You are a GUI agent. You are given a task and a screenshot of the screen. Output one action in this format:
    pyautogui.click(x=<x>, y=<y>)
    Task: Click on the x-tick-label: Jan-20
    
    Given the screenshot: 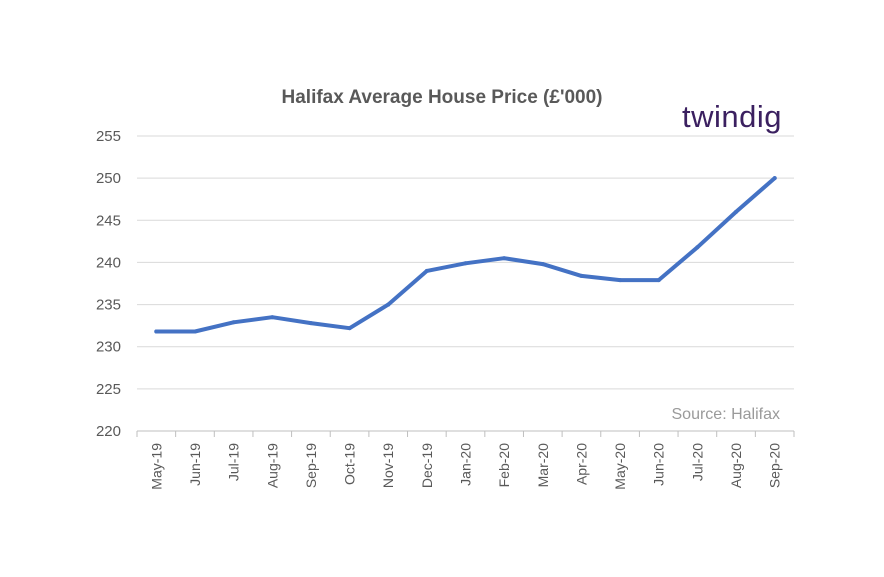 What is the action you would take?
    pyautogui.click(x=466, y=464)
    